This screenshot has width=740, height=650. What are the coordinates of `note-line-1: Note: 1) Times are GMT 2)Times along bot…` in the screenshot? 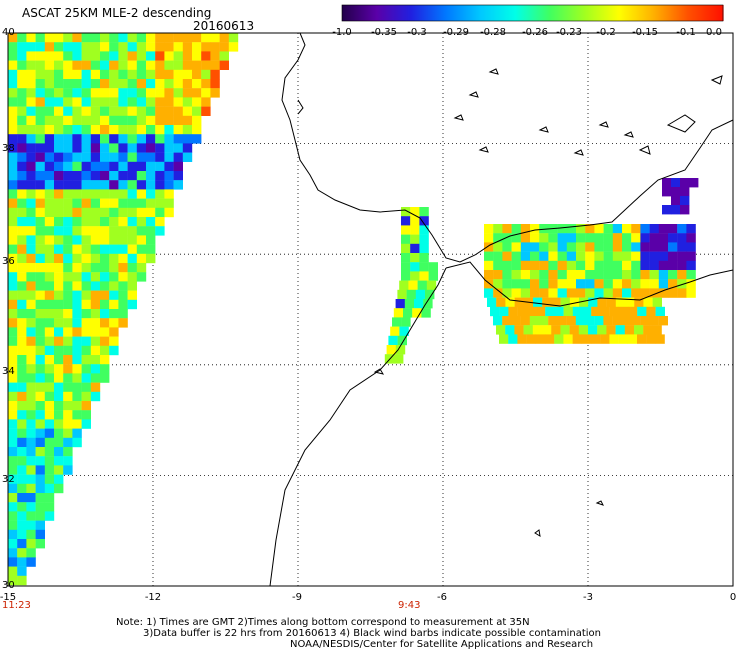 It's located at (323, 622).